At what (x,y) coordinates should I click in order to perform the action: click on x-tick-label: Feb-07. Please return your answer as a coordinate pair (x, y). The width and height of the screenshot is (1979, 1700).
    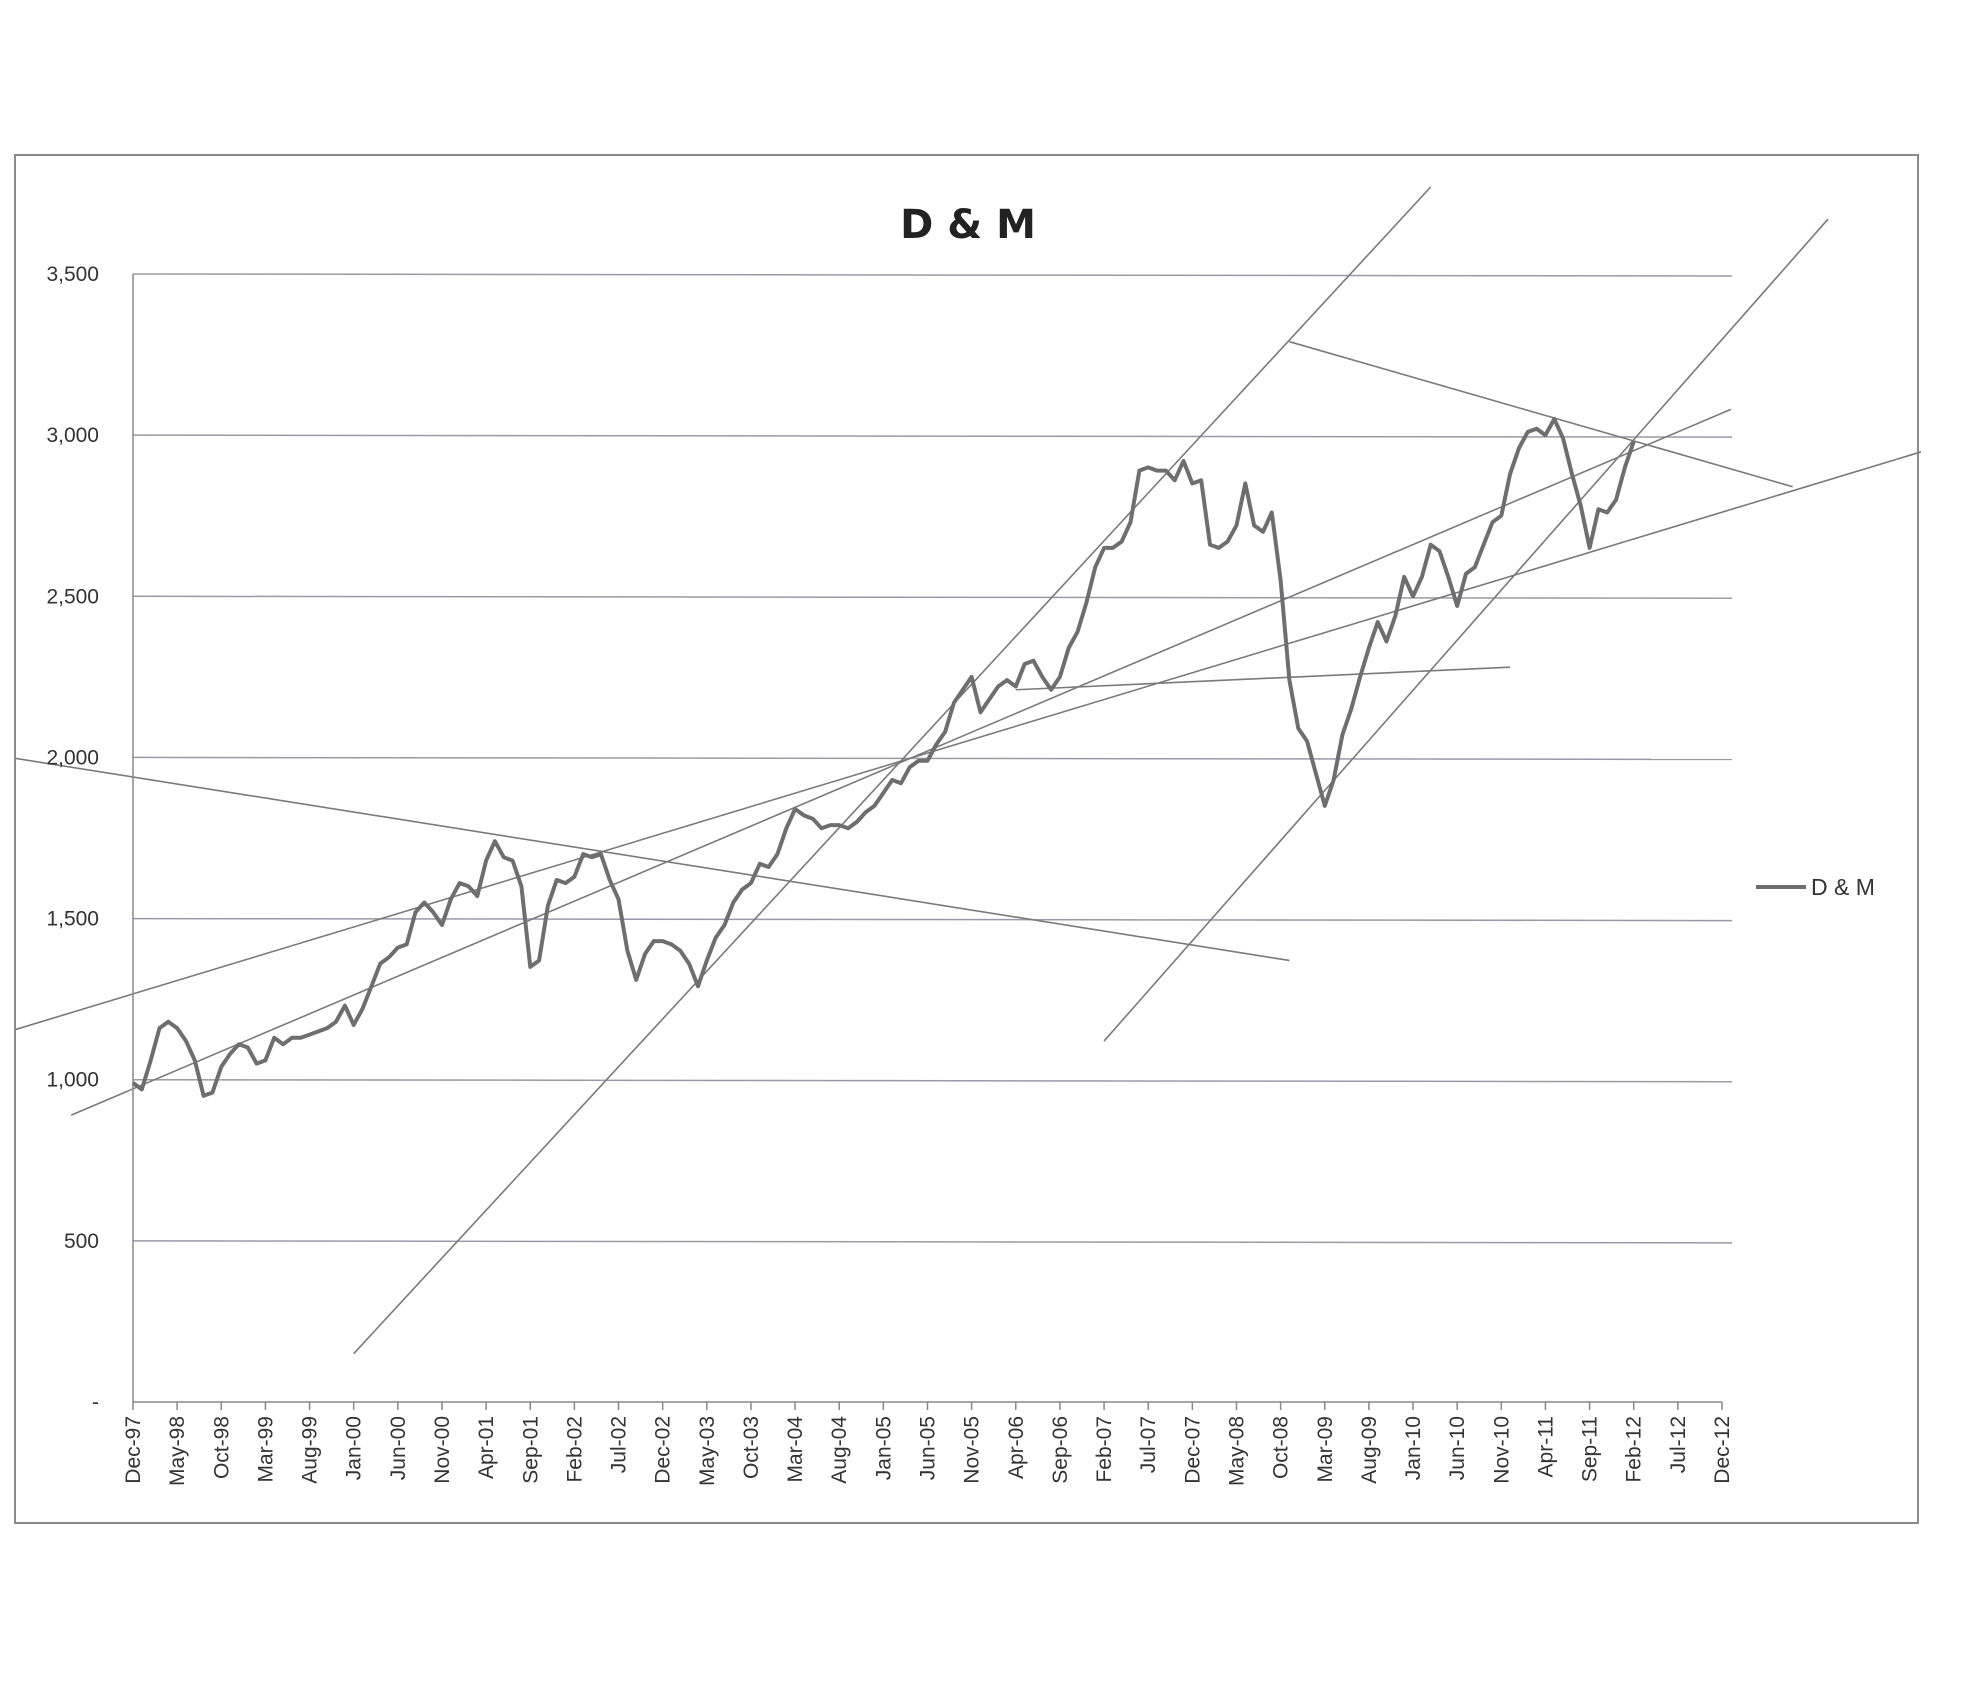
    Looking at the image, I should click on (1104, 1449).